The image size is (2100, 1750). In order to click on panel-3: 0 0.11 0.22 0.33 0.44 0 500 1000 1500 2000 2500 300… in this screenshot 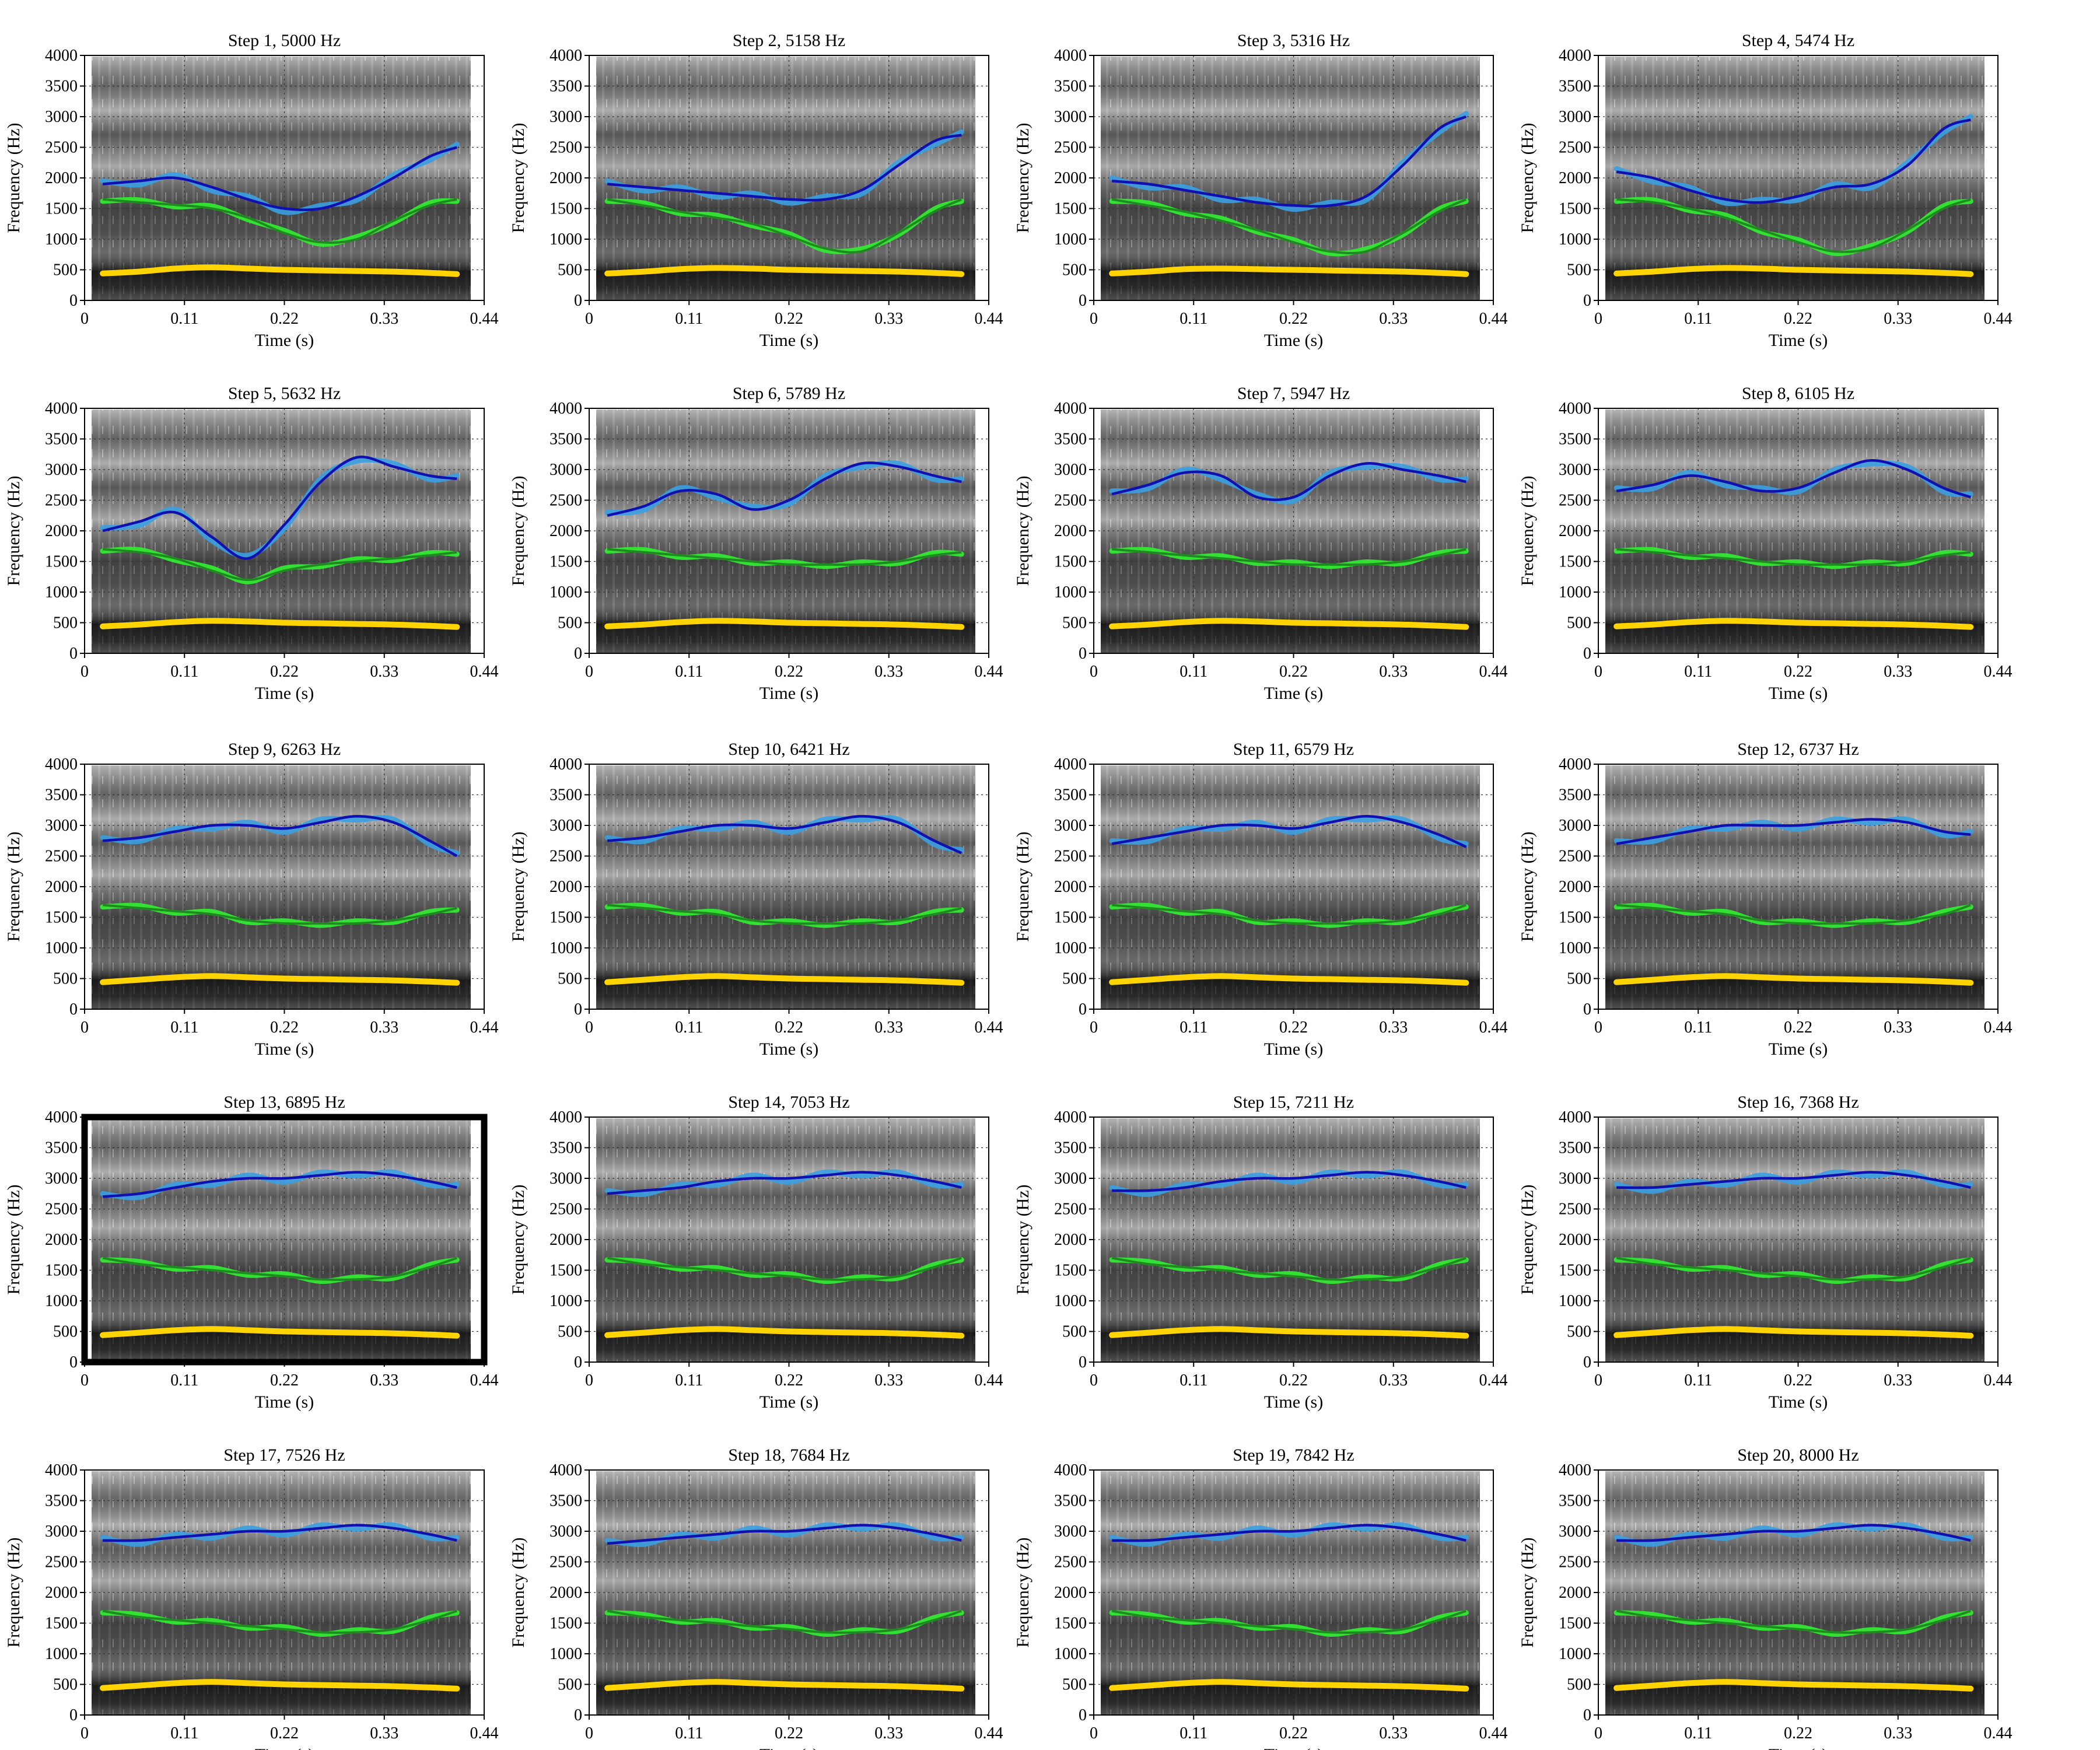, I will do `click(1260, 190)`.